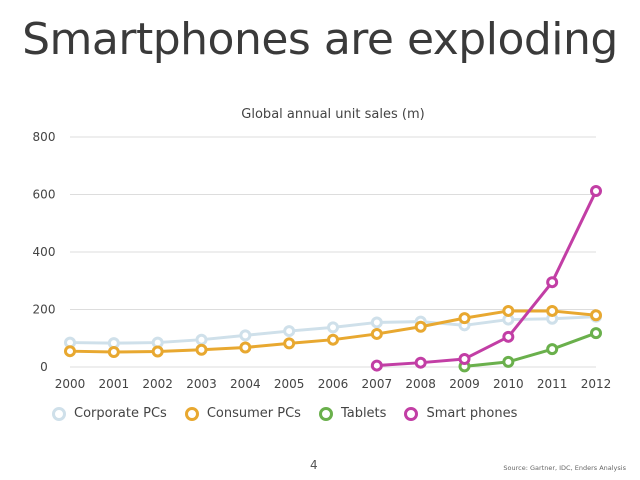  What do you see at coordinates (114, 384) in the screenshot?
I see `x-tick-label: 2001` at bounding box center [114, 384].